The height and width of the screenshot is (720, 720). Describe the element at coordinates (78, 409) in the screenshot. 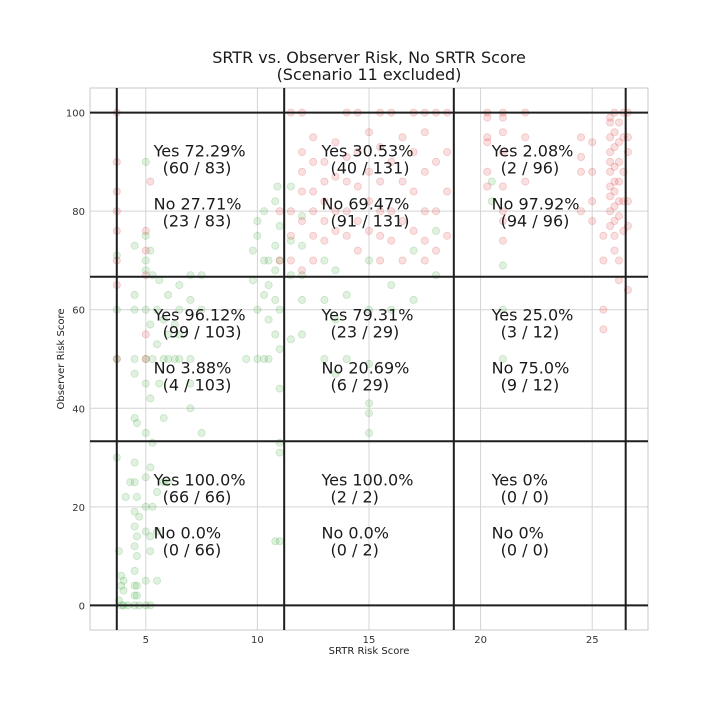

I see `y-tick-label: 40` at that location.